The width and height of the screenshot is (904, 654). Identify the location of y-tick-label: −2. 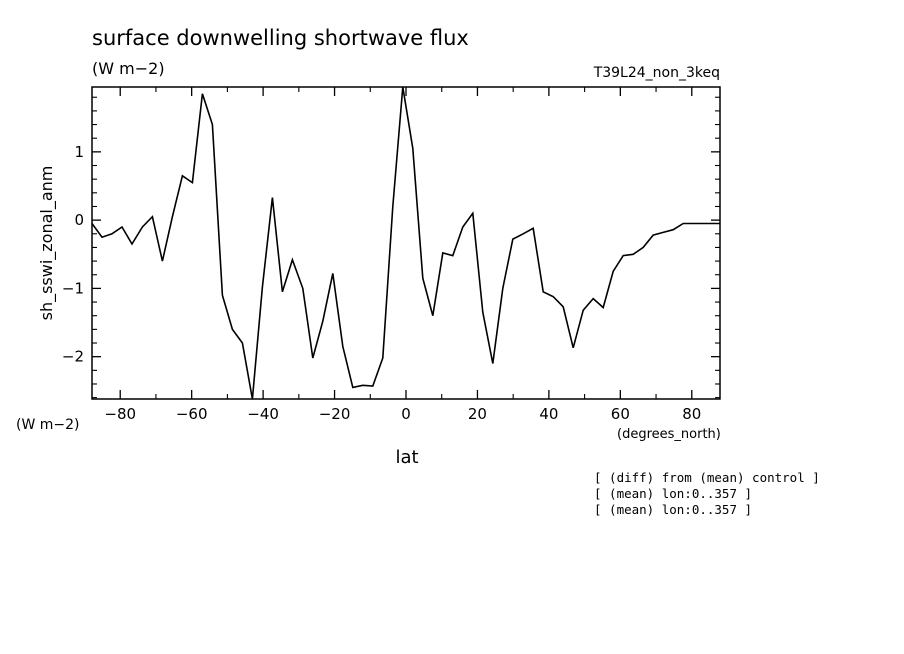
(73, 357).